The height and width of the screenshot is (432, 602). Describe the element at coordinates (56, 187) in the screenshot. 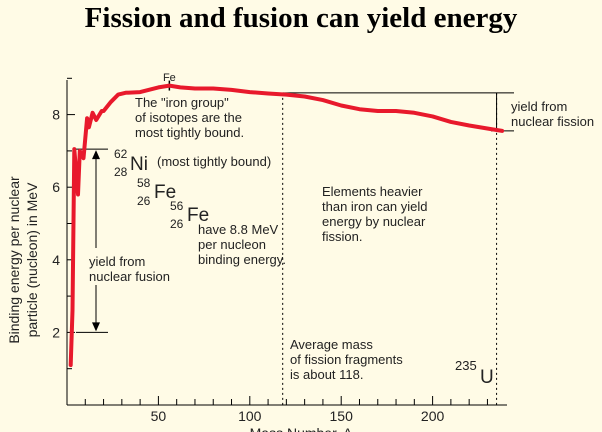

I see `y-tick-label: 6` at that location.